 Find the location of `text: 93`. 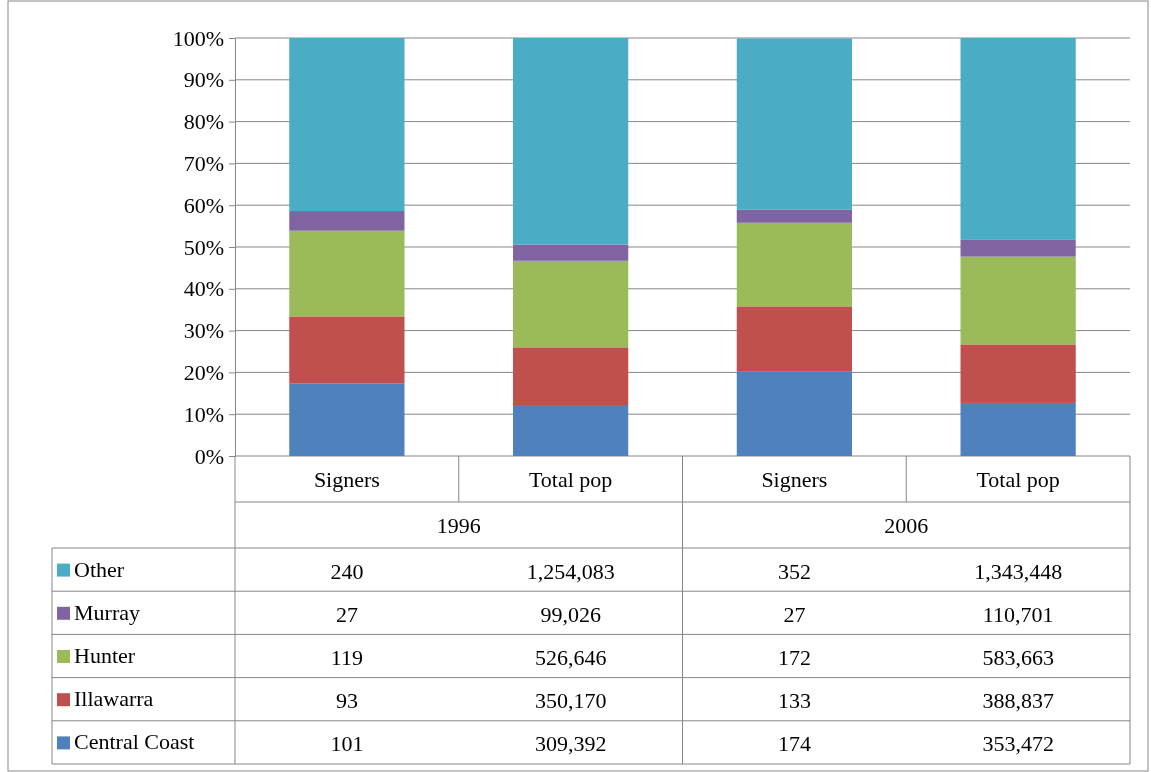

text: 93 is located at coordinates (346, 701).